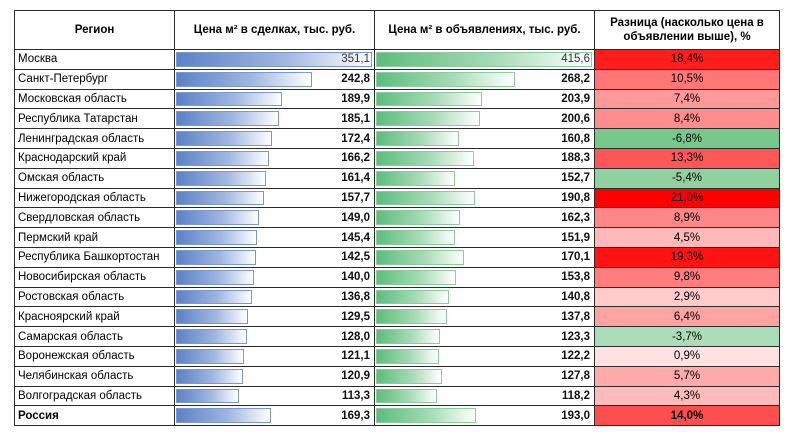 The image size is (795, 436). Describe the element at coordinates (274, 356) in the screenshot. I see `deal-price-cell: 121,1` at that location.